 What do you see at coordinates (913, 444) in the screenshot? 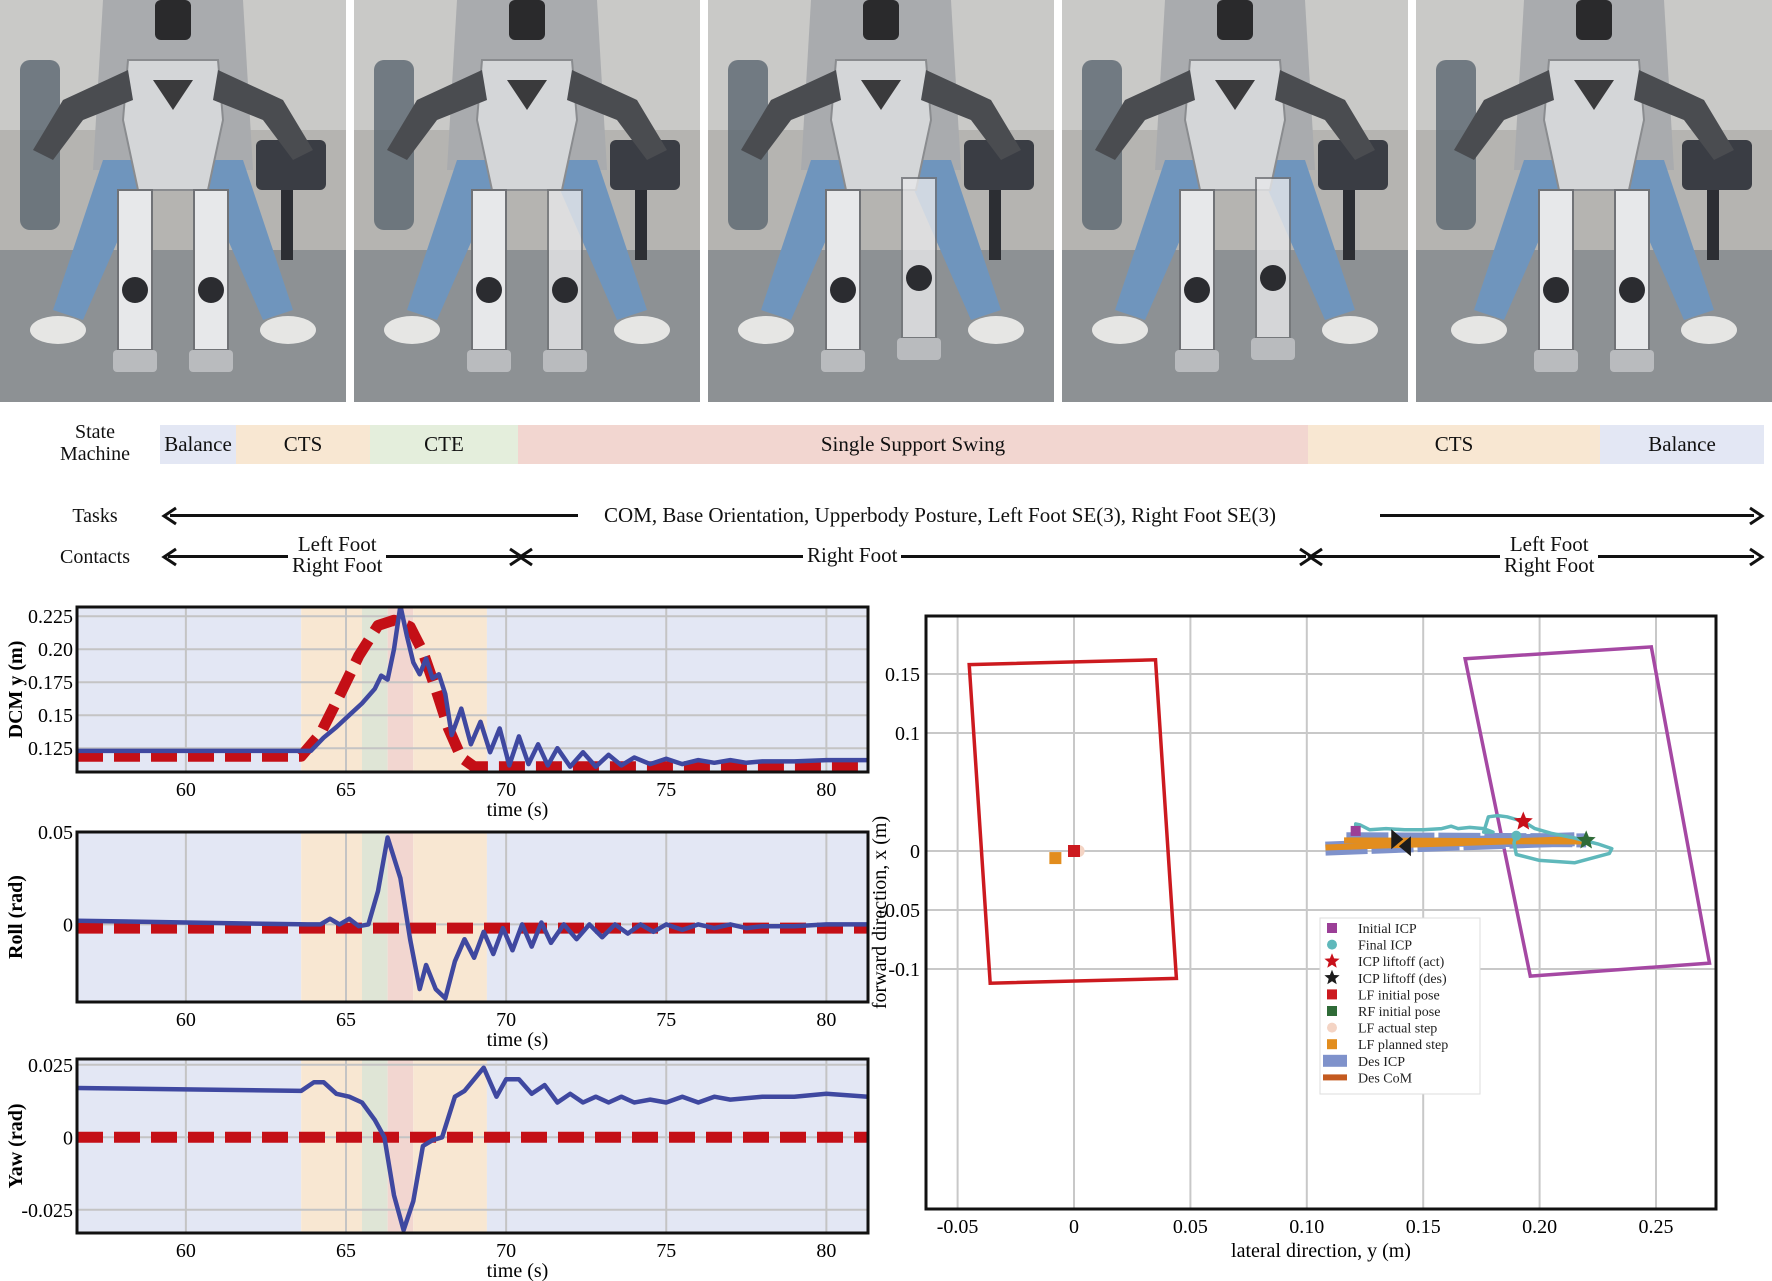
I see `state-segment-single-support-swing: Single Support Swing` at bounding box center [913, 444].